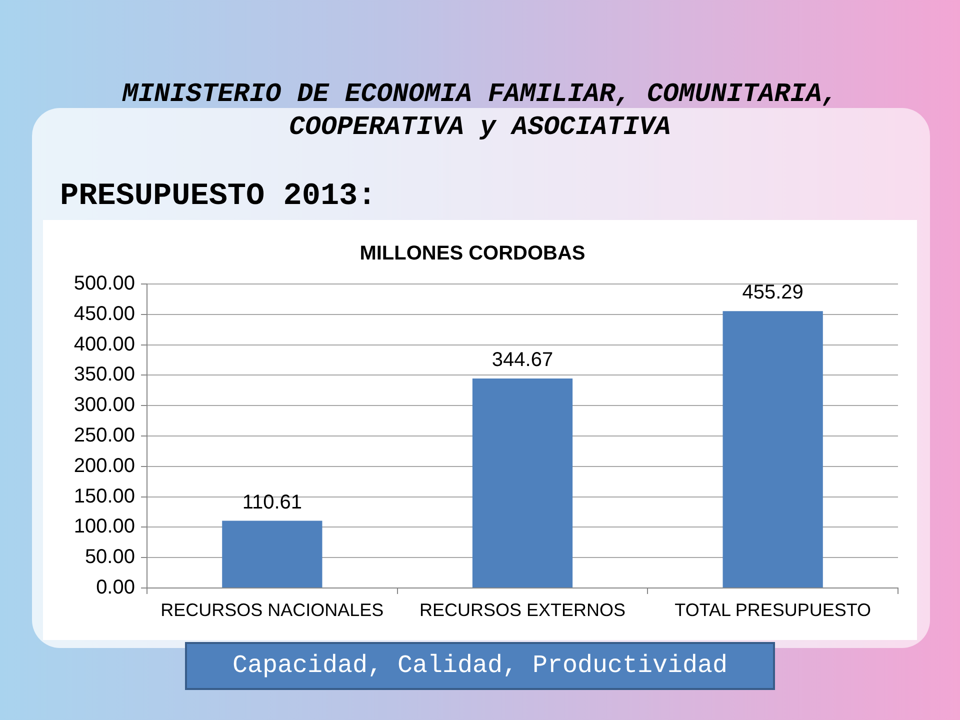 The image size is (960, 720). Describe the element at coordinates (104, 344) in the screenshot. I see `y-tick-label: 400.00` at that location.